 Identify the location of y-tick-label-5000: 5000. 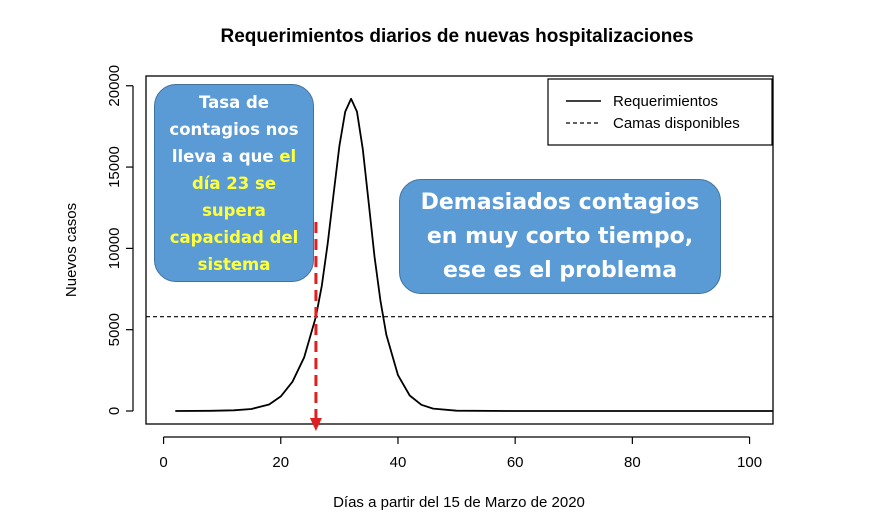
(114, 329).